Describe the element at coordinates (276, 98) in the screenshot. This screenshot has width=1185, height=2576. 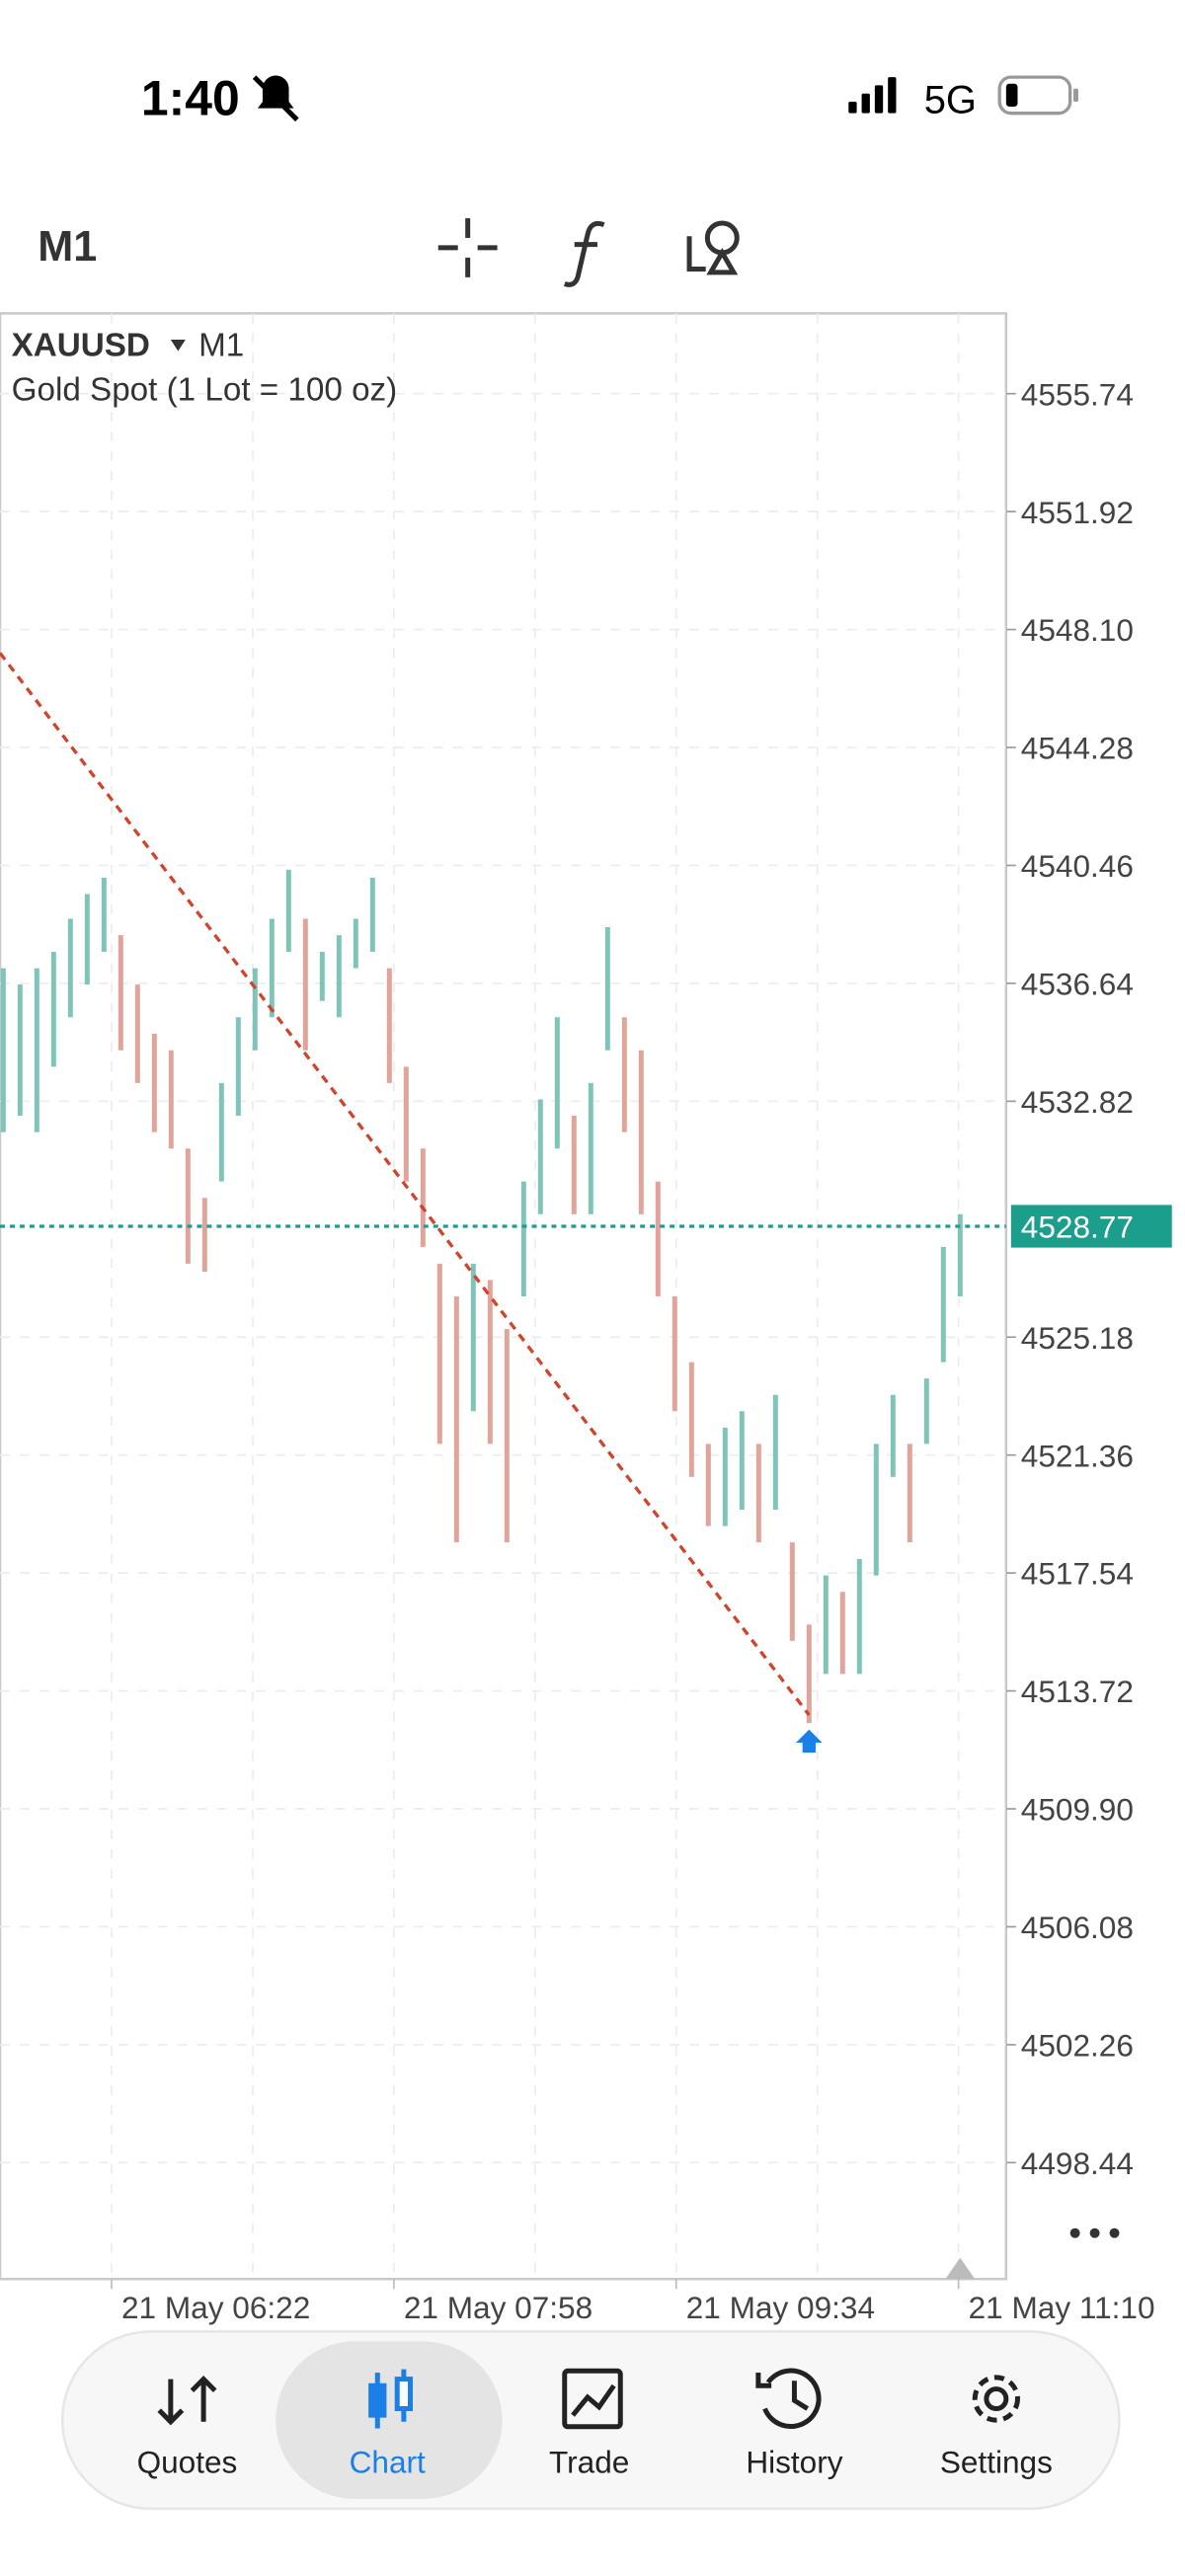
I see `mute-icon` at that location.